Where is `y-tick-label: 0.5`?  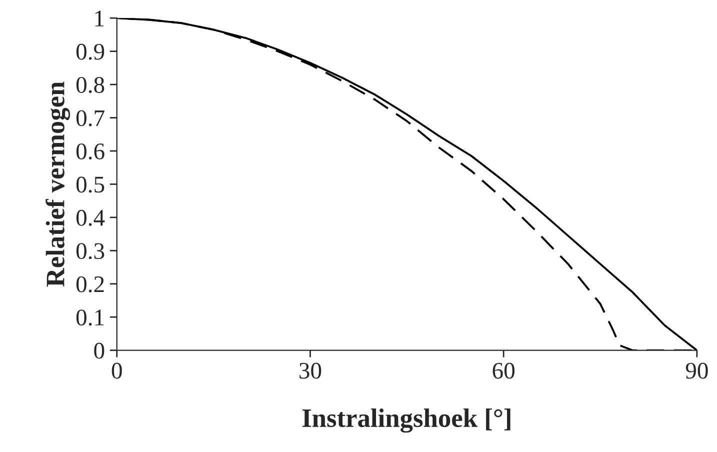
y-tick-label: 0.5 is located at coordinates (90, 184).